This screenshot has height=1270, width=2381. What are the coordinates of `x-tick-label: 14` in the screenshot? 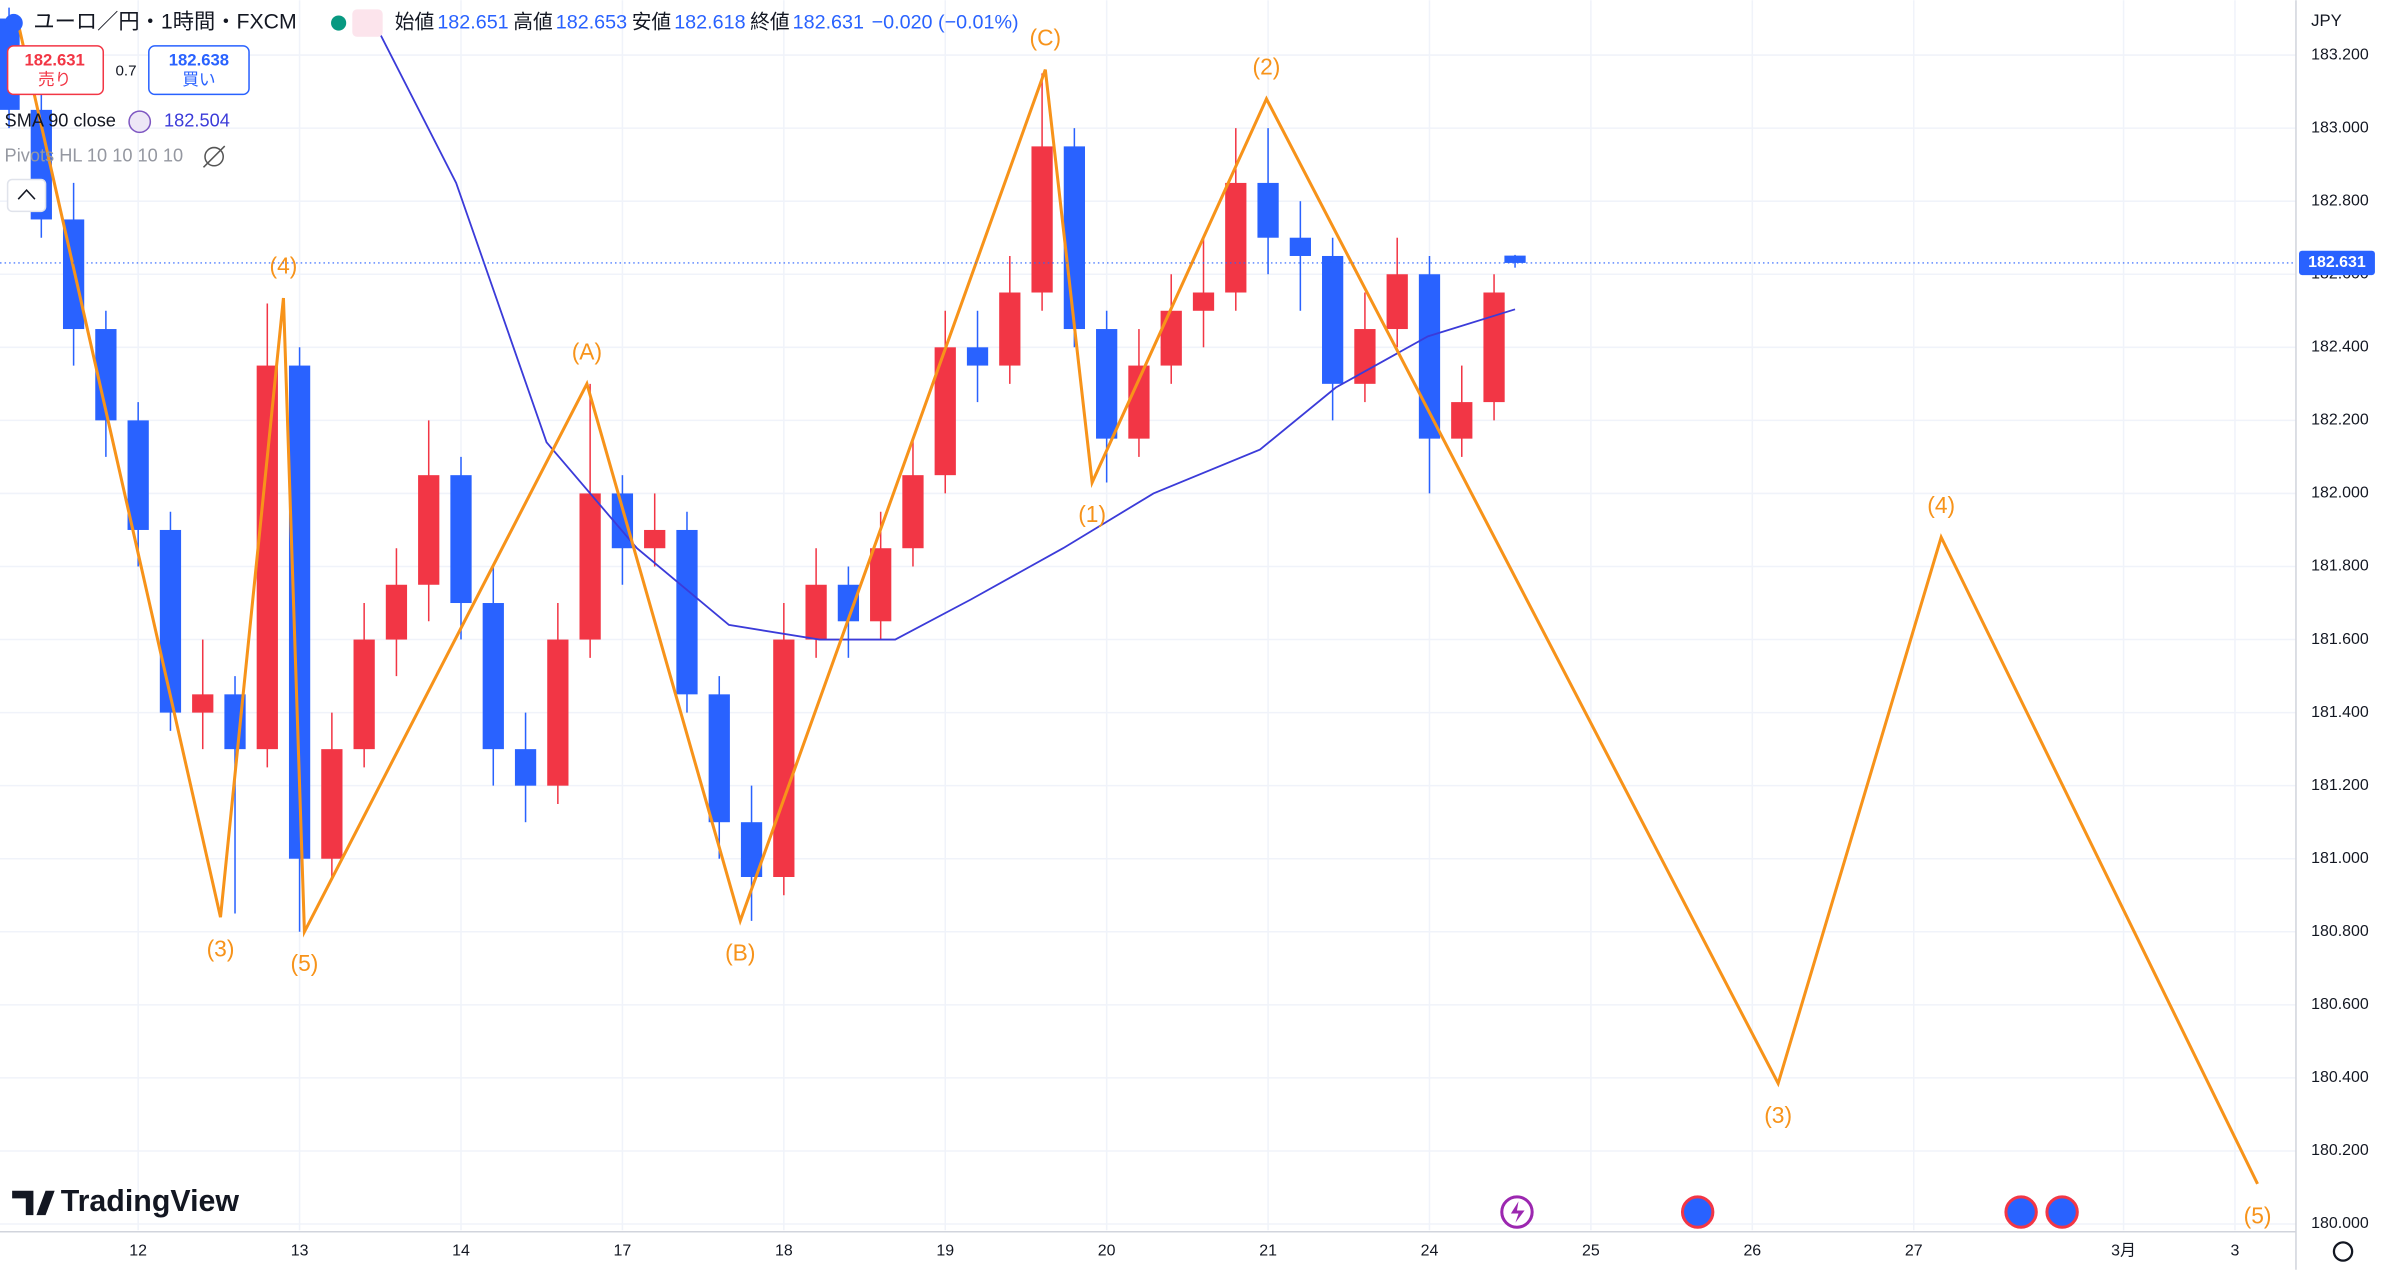 It's located at (461, 1251).